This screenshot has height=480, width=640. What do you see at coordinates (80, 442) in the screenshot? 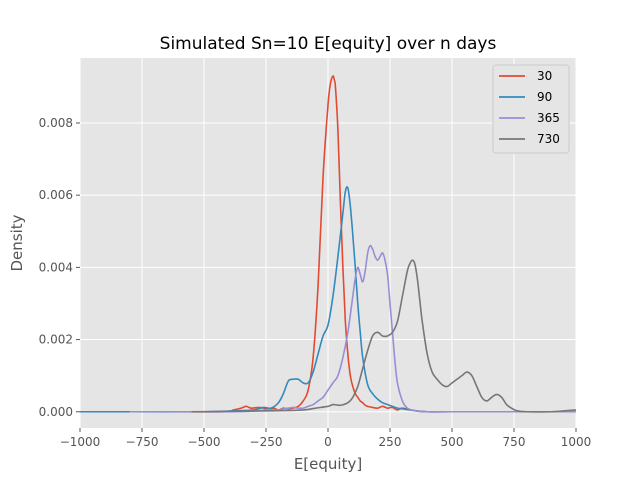
I see `x-tick-label: −1000` at bounding box center [80, 442].